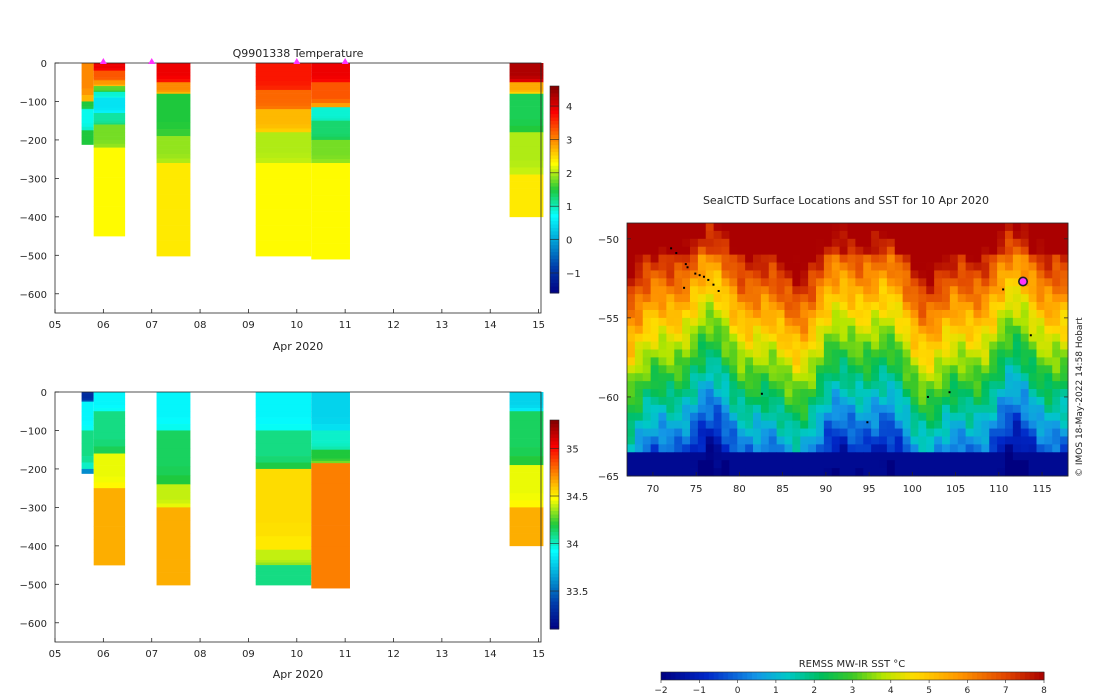  I want to click on map-x-tick-label: 95, so click(869, 489).